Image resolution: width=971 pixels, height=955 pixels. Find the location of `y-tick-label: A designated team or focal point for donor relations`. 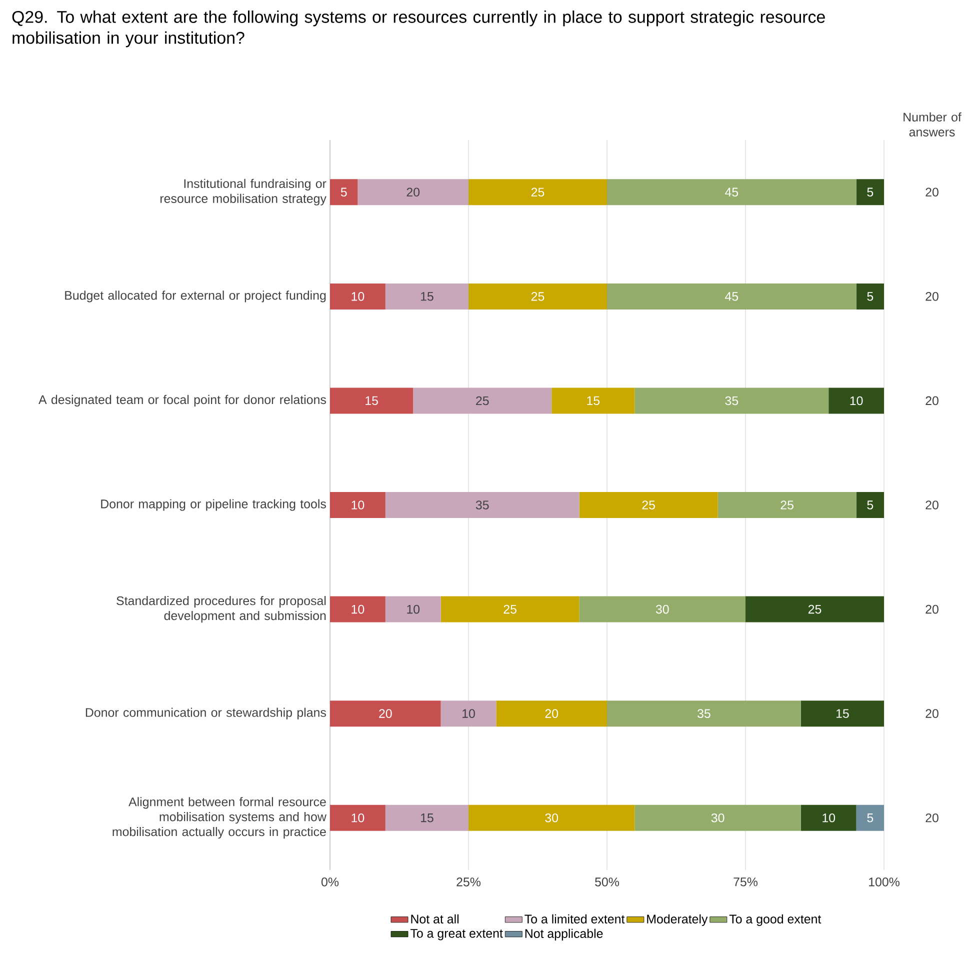

y-tick-label: A designated team or focal point for donor relations is located at coordinates (182, 400).